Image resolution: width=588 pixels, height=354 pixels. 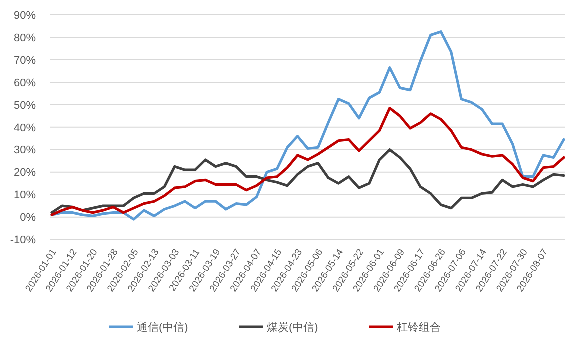 I want to click on y-tick-label: -10%, so click(x=23, y=240).